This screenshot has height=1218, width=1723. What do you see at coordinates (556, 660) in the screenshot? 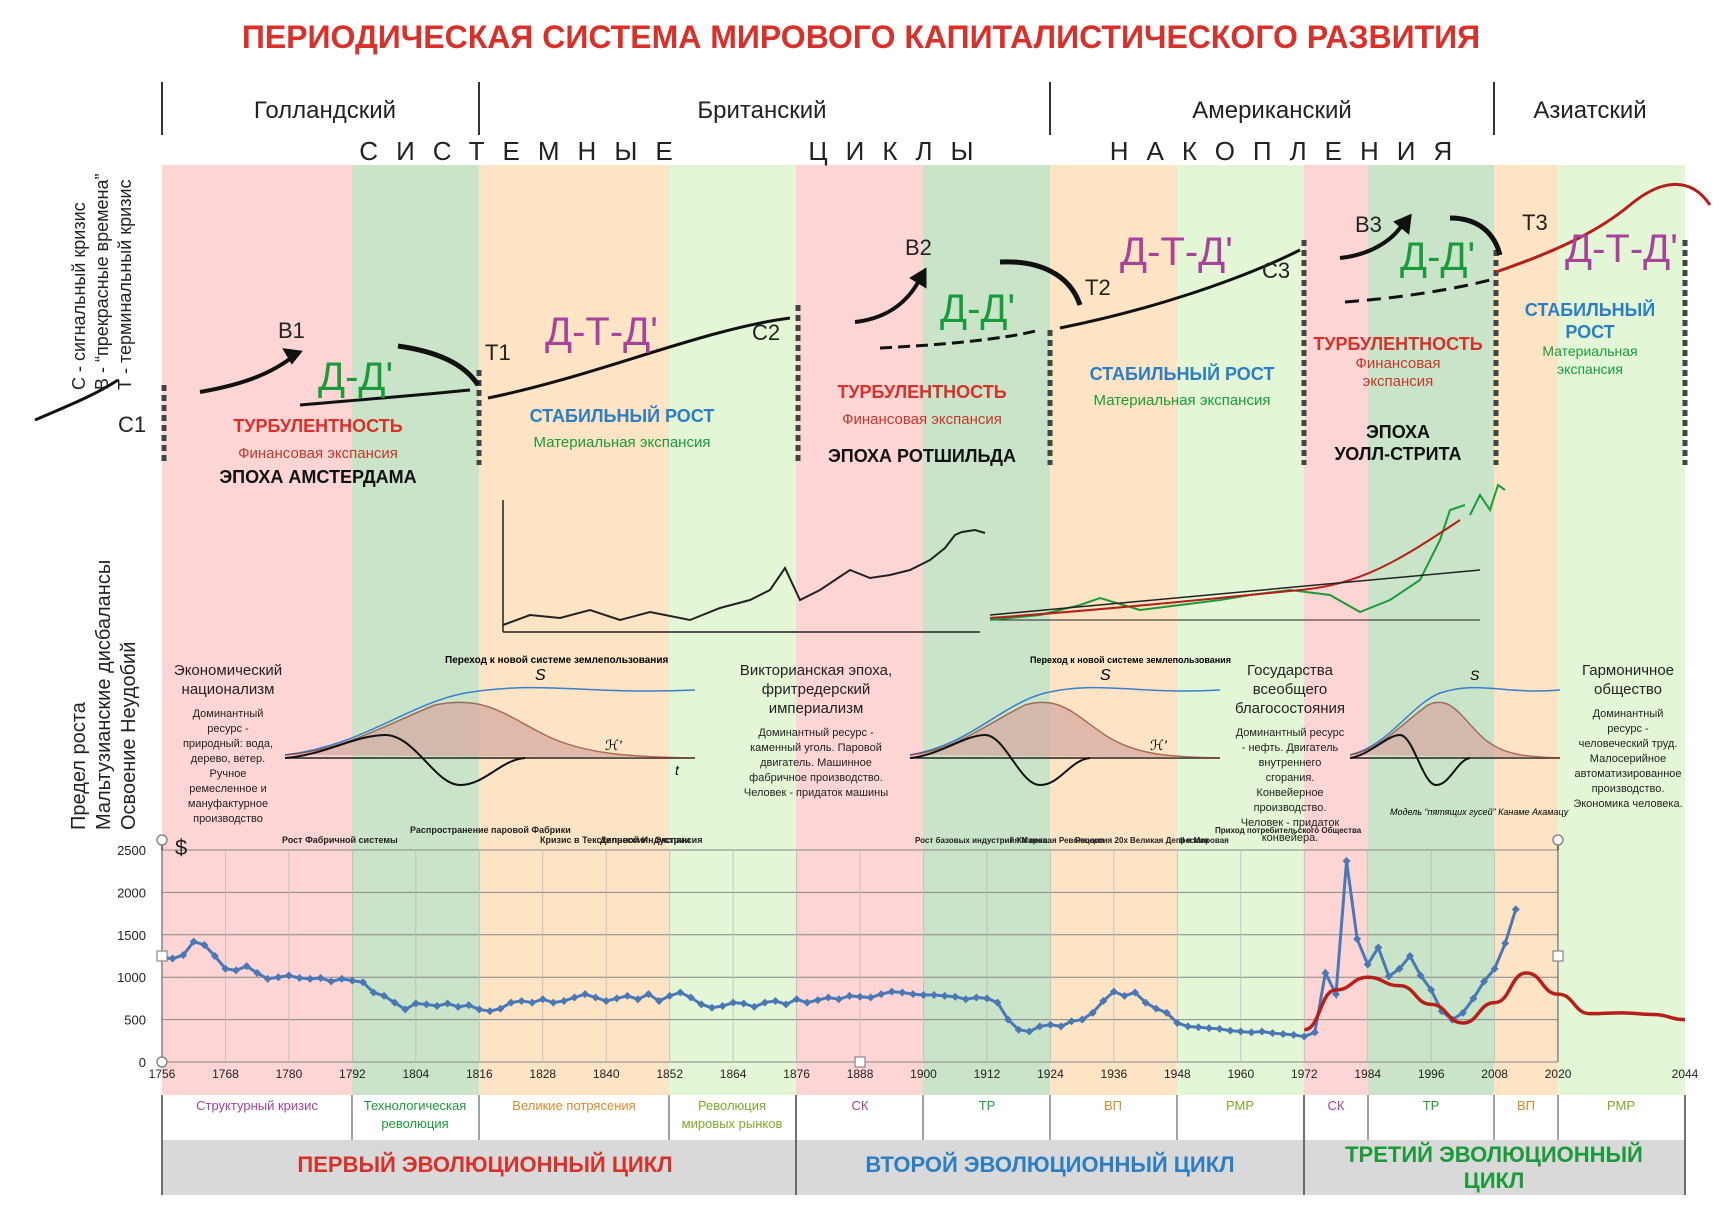
I see `wave1-transition: Переход к новой системе землепользования` at bounding box center [556, 660].